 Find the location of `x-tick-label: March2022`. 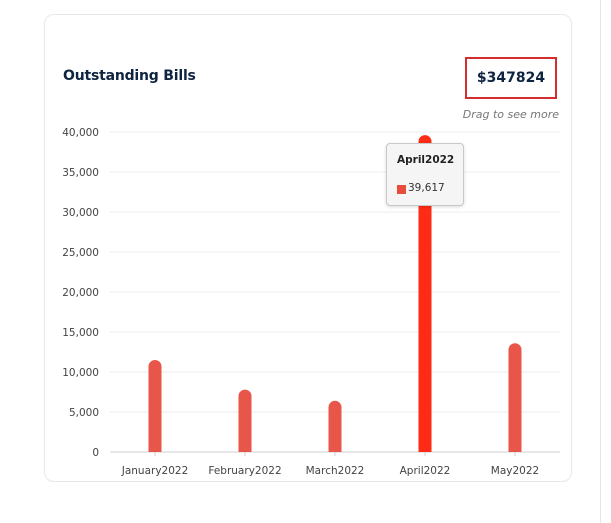

x-tick-label: March2022 is located at coordinates (335, 471).